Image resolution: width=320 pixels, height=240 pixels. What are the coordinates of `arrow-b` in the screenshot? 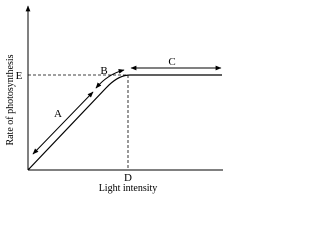 It's located at (110, 78).